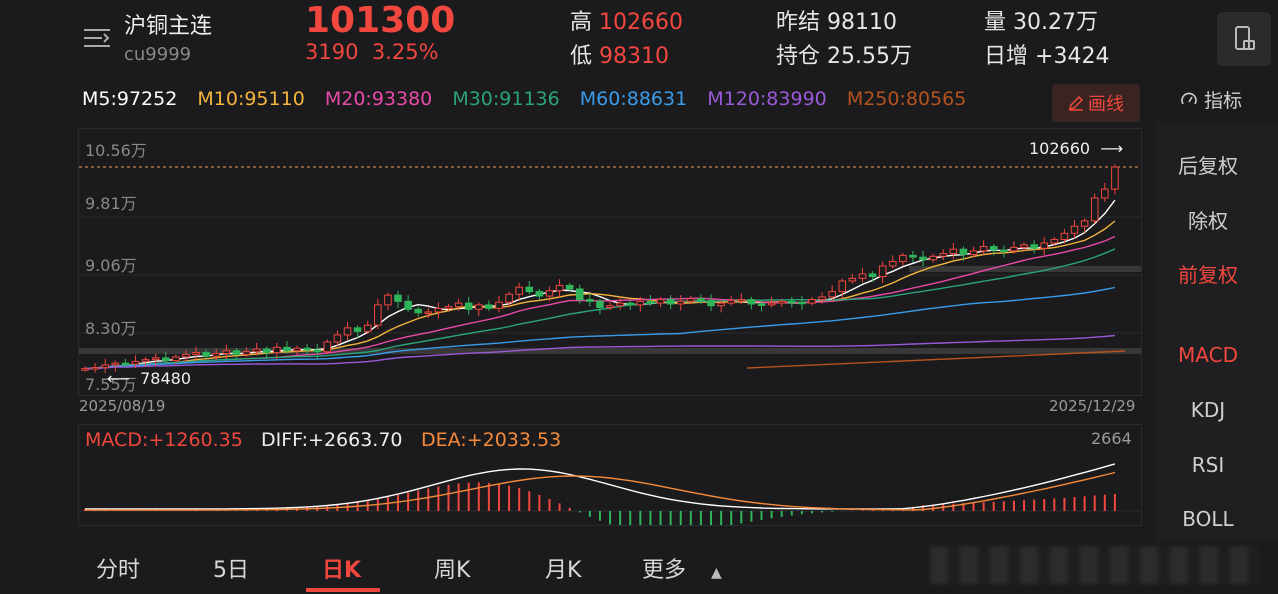  I want to click on draw-line-label: 画线, so click(1106, 104).